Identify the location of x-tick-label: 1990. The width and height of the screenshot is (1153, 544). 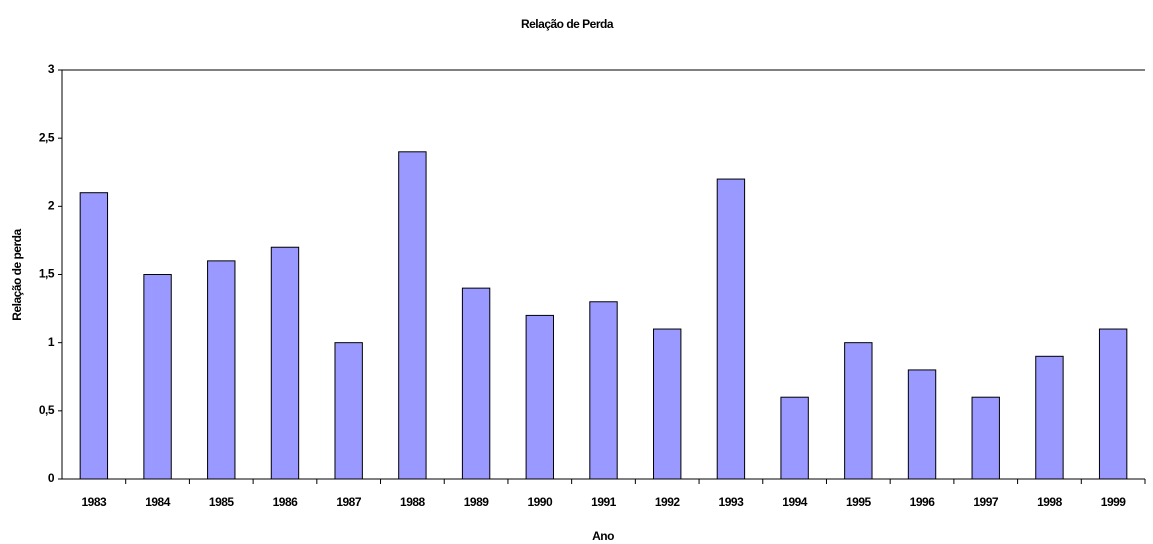
(540, 502).